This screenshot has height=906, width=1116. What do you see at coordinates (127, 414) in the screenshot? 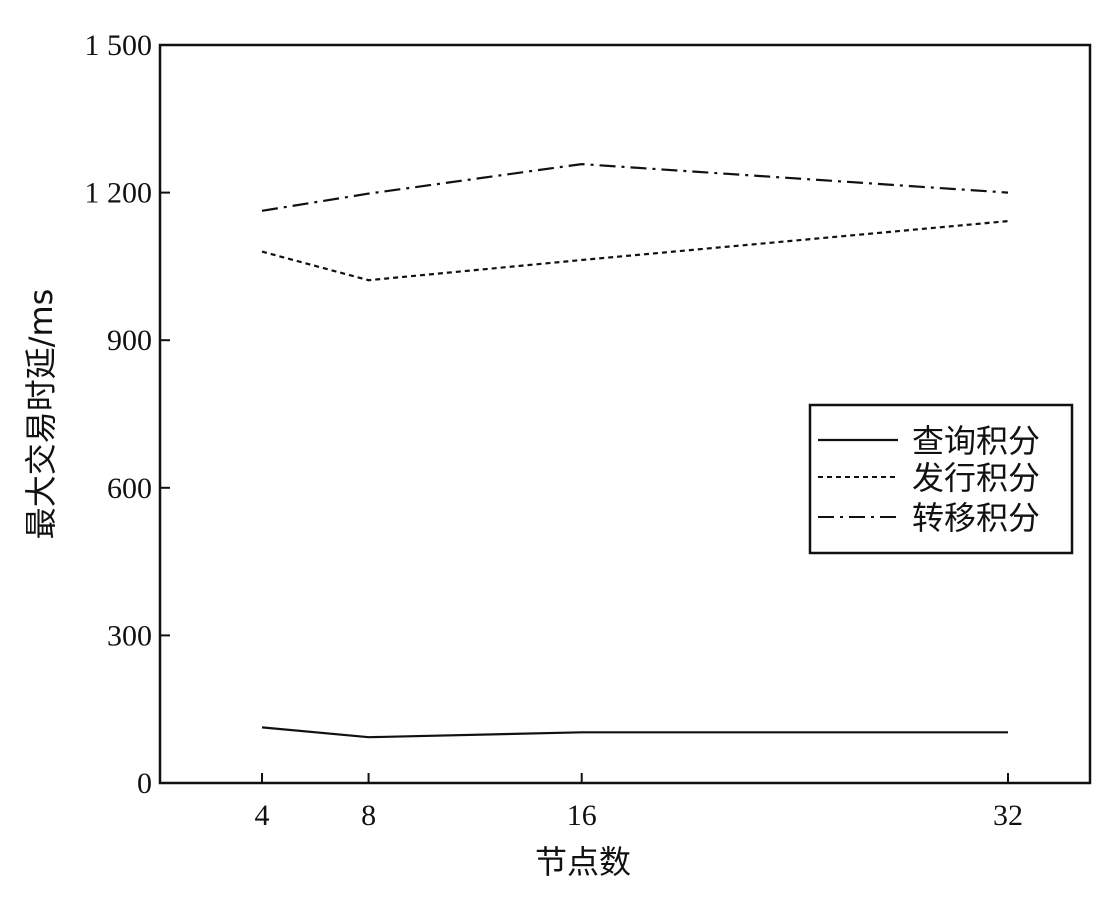
I see `y-axis-ticks: 0 300 600 900 1 200 1 500` at bounding box center [127, 414].